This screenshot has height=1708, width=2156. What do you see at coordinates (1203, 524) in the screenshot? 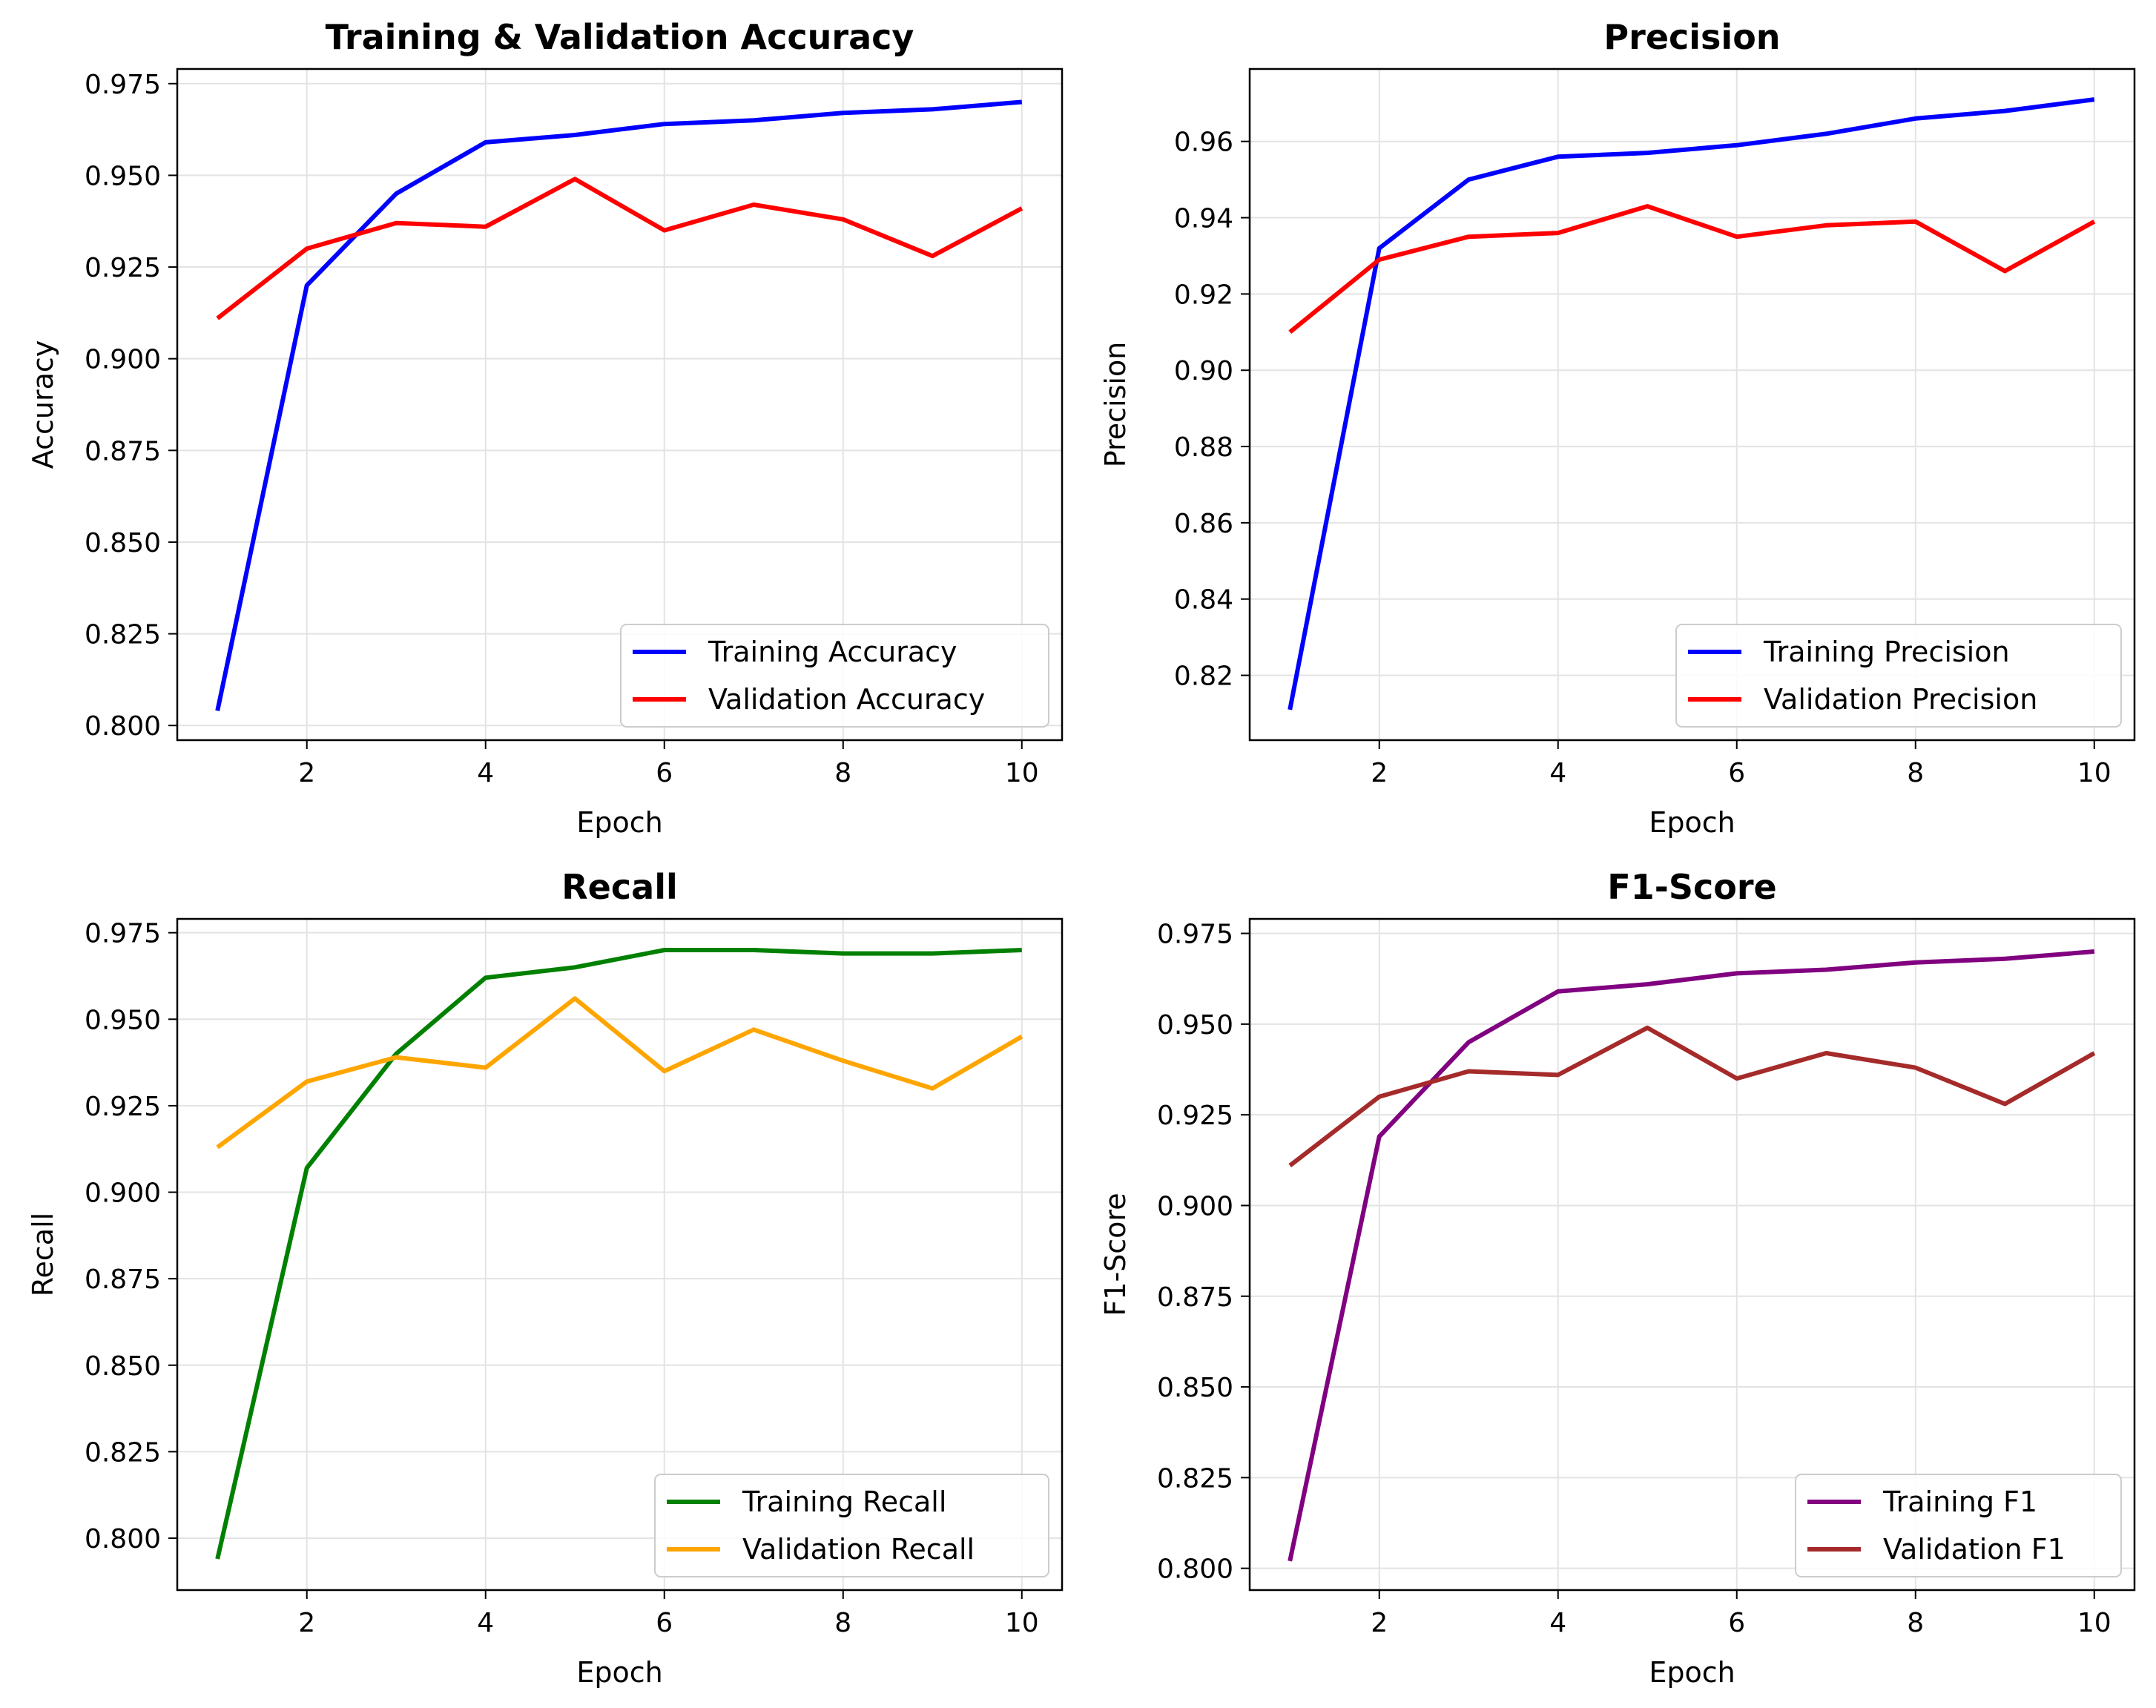
I see `y-tick-label: 0.86` at bounding box center [1203, 524].